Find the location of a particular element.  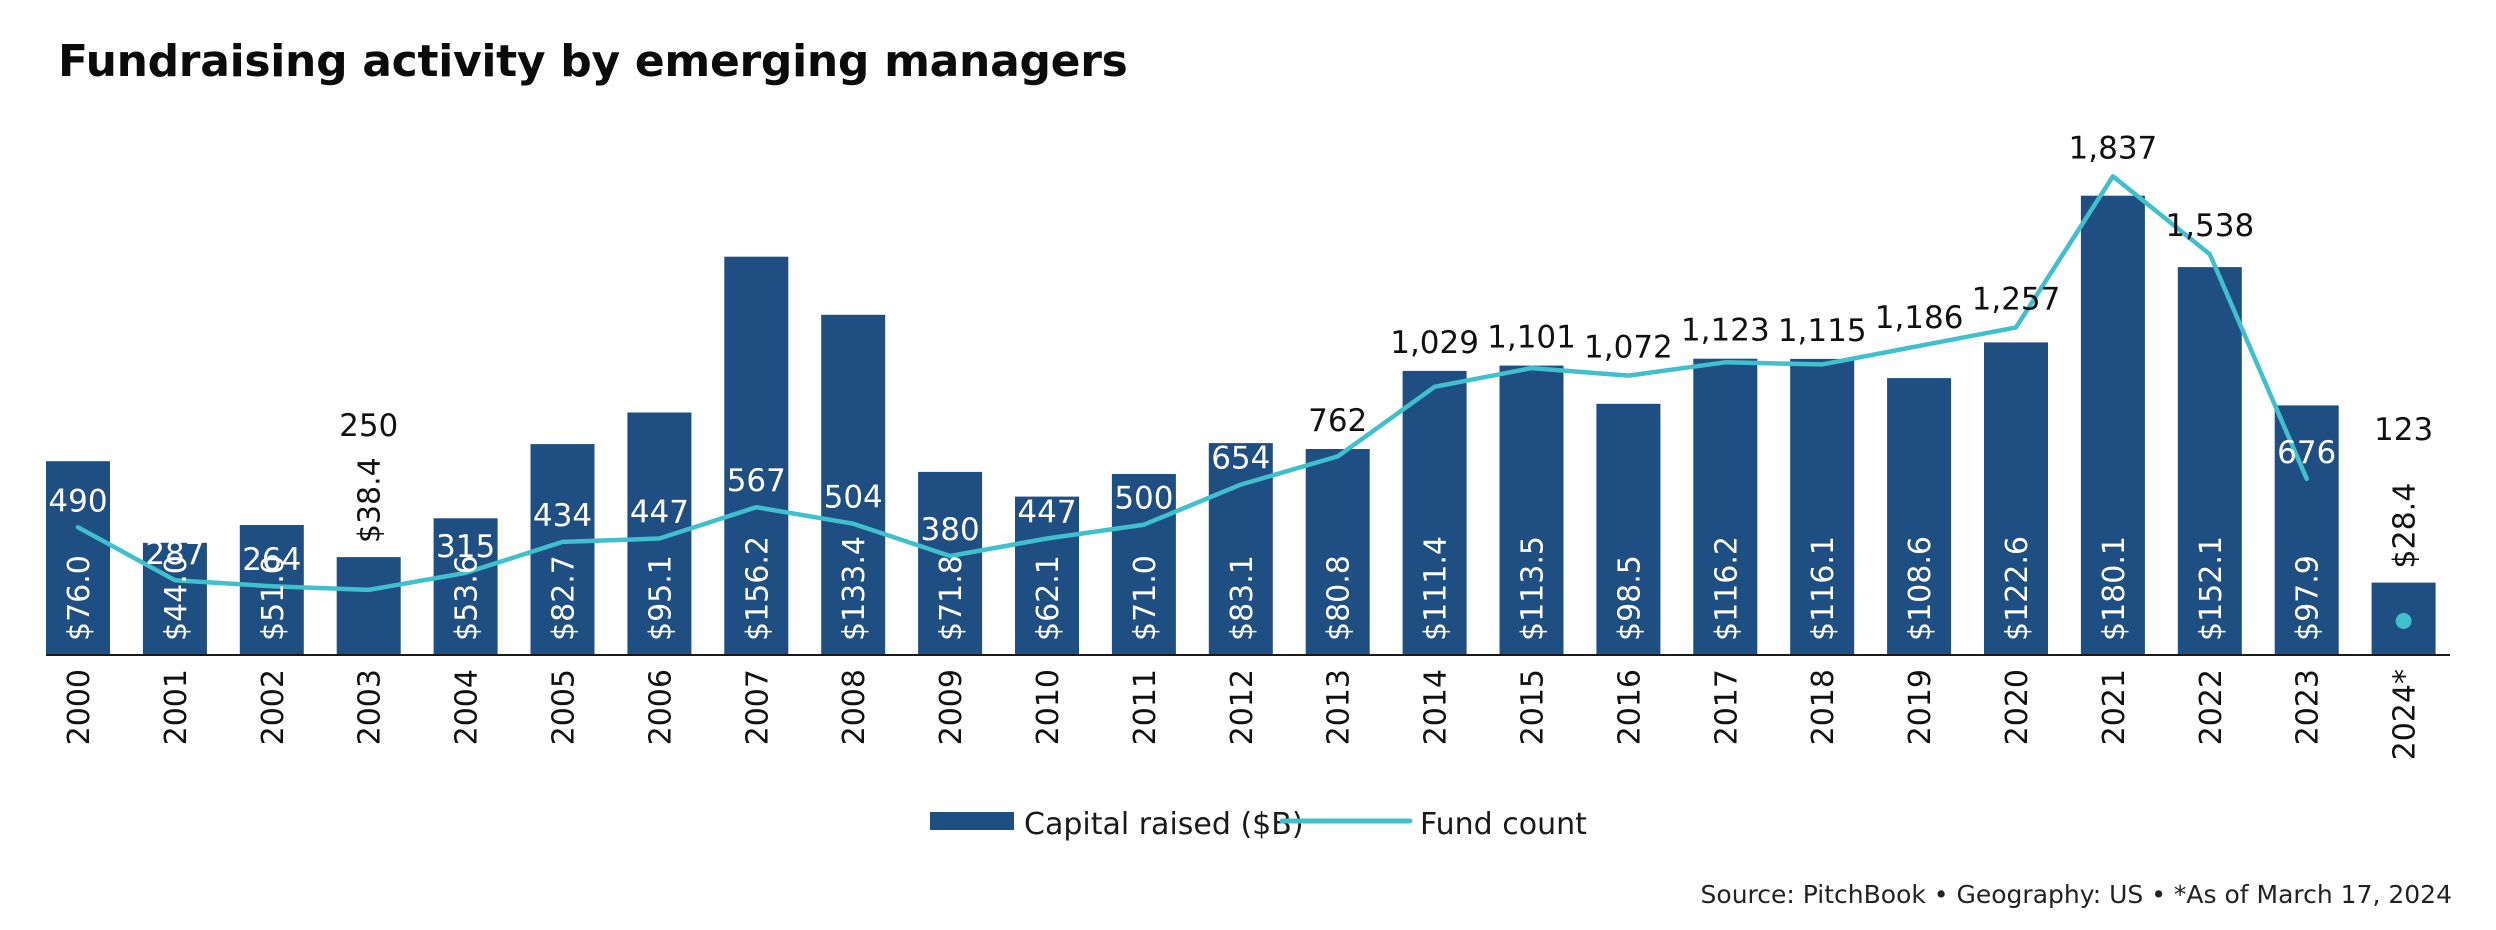

capital-label-2005: $82.7 is located at coordinates (564, 598).